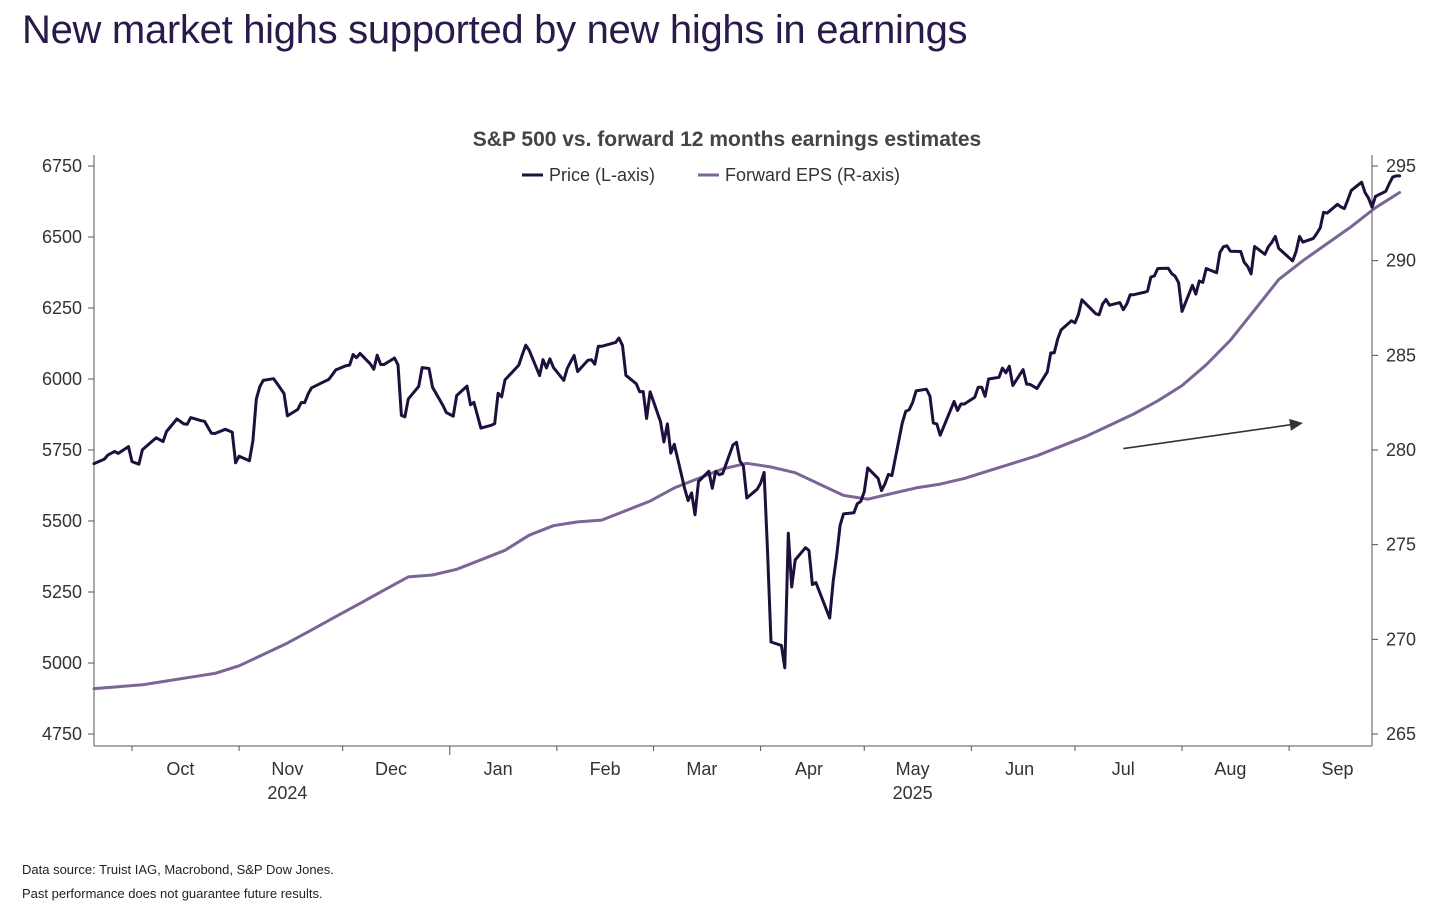 The image size is (1456, 915). I want to click on y-left-tick-label: 6500, so click(62, 237).